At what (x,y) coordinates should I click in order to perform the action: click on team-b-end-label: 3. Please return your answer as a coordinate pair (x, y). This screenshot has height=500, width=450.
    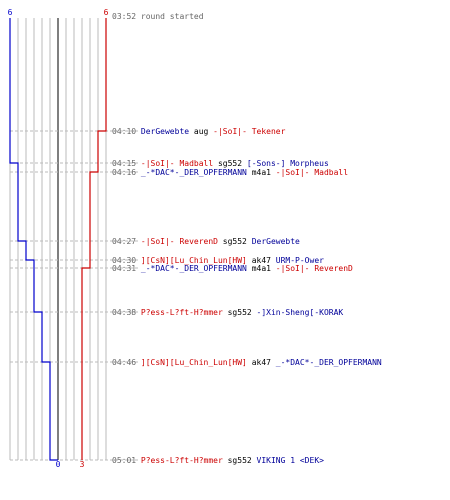
    Looking at the image, I should click on (82, 464).